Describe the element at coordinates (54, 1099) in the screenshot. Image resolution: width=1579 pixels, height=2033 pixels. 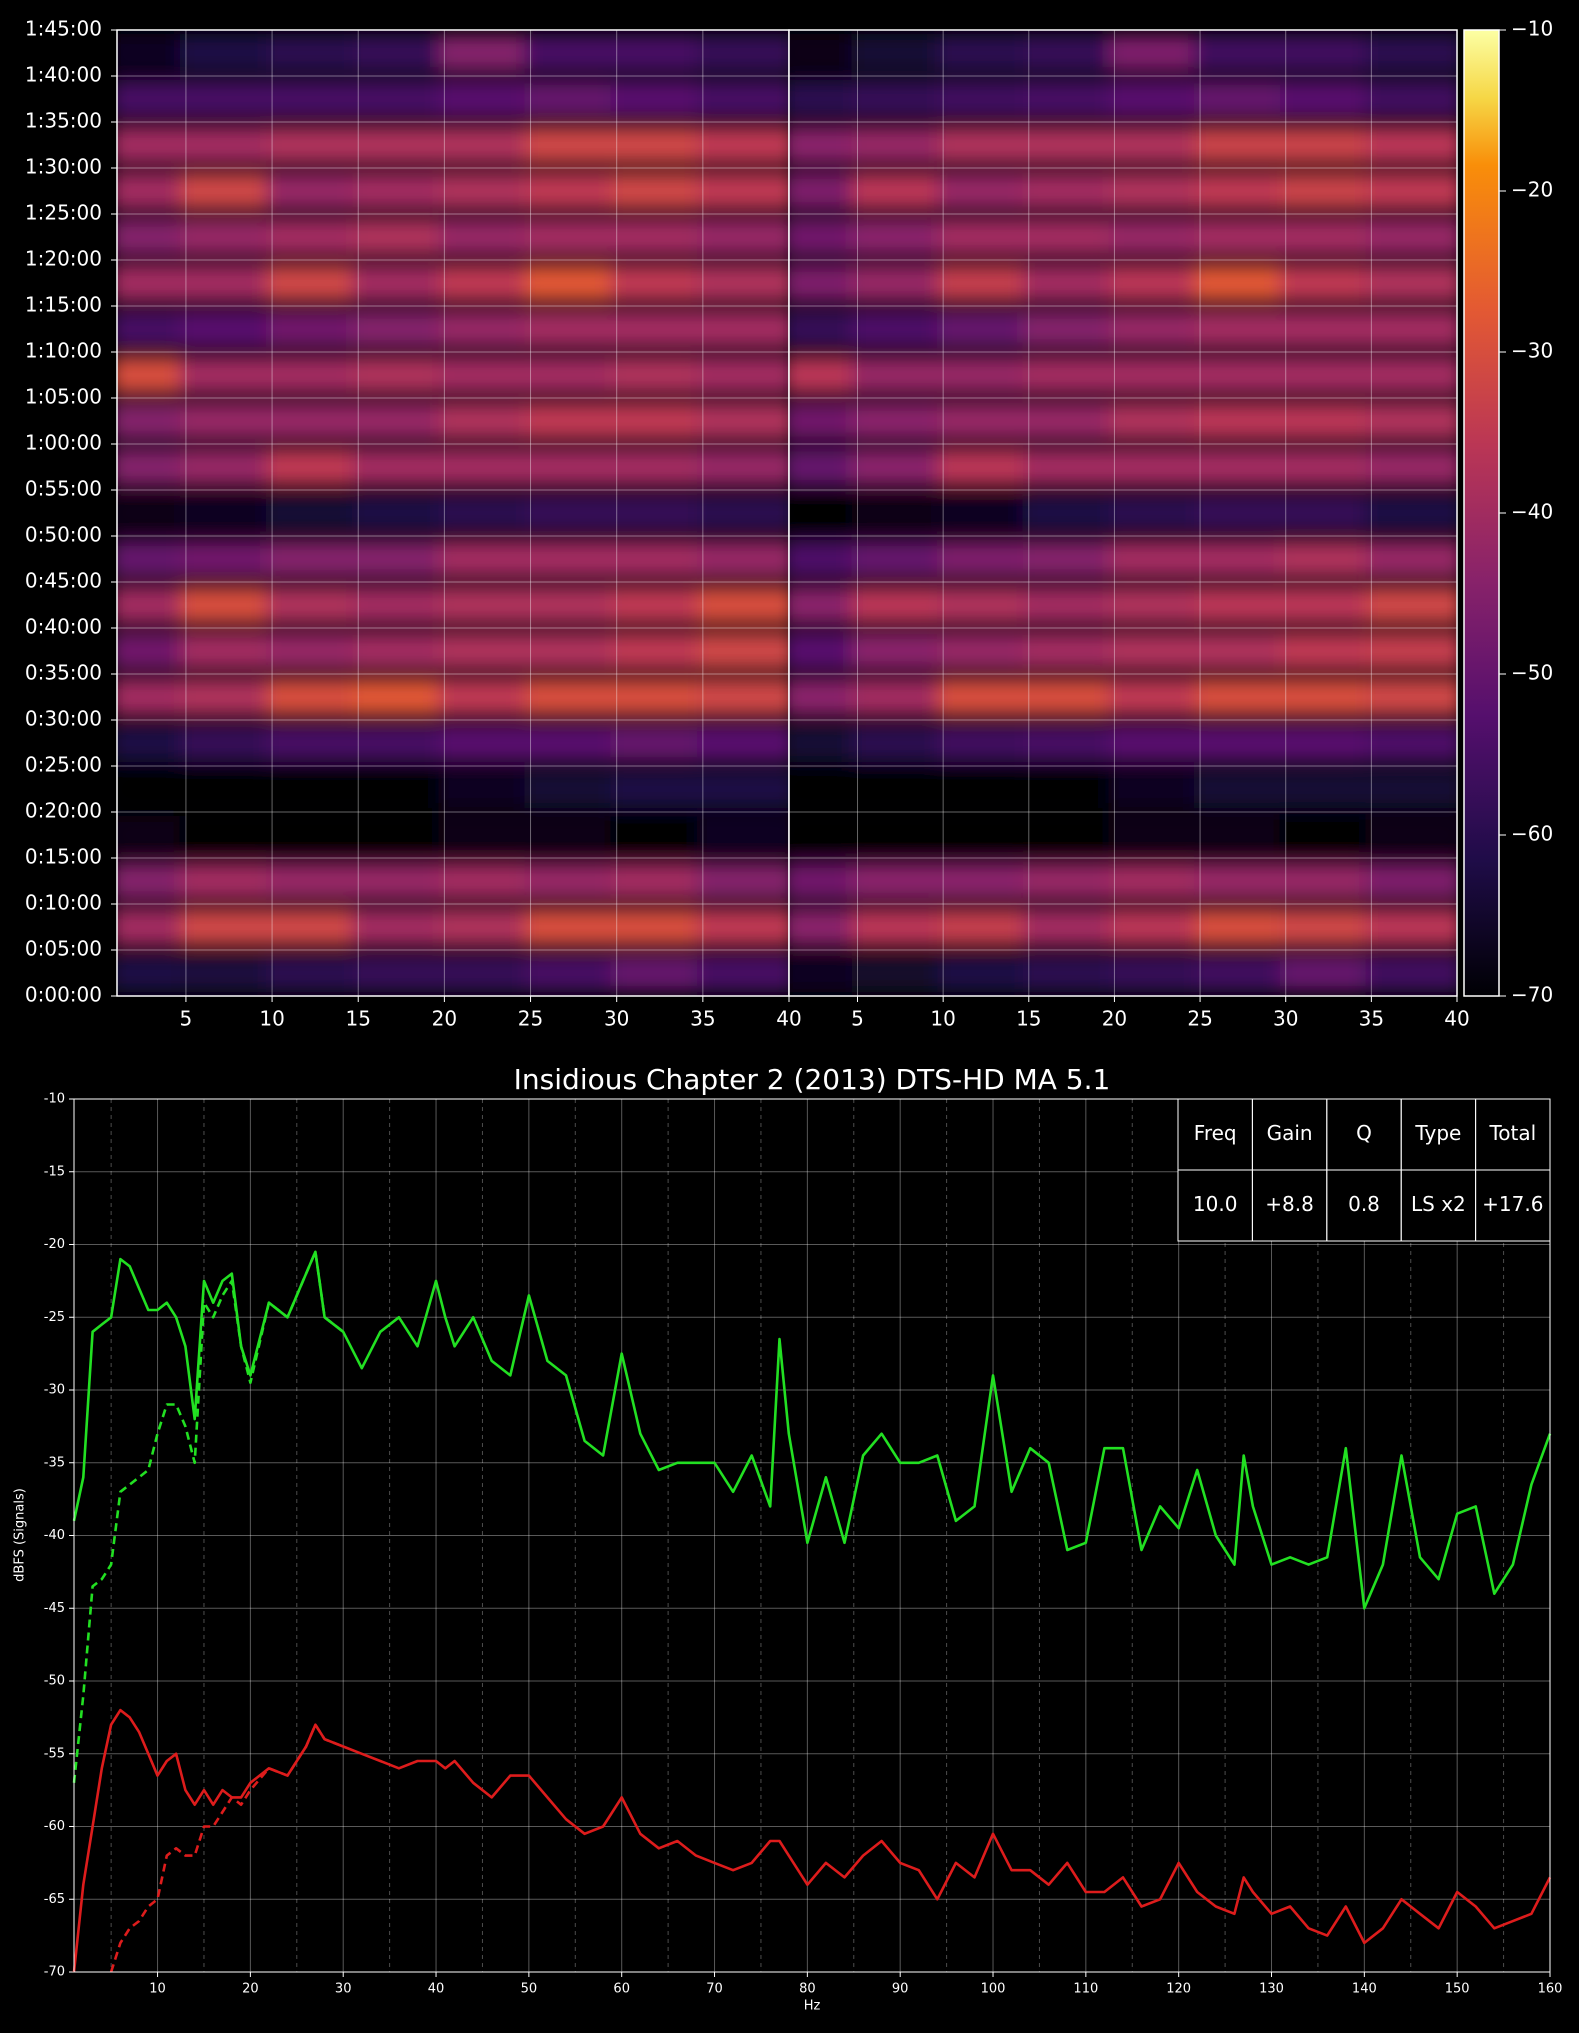
I see `y-tick-label: -10` at that location.